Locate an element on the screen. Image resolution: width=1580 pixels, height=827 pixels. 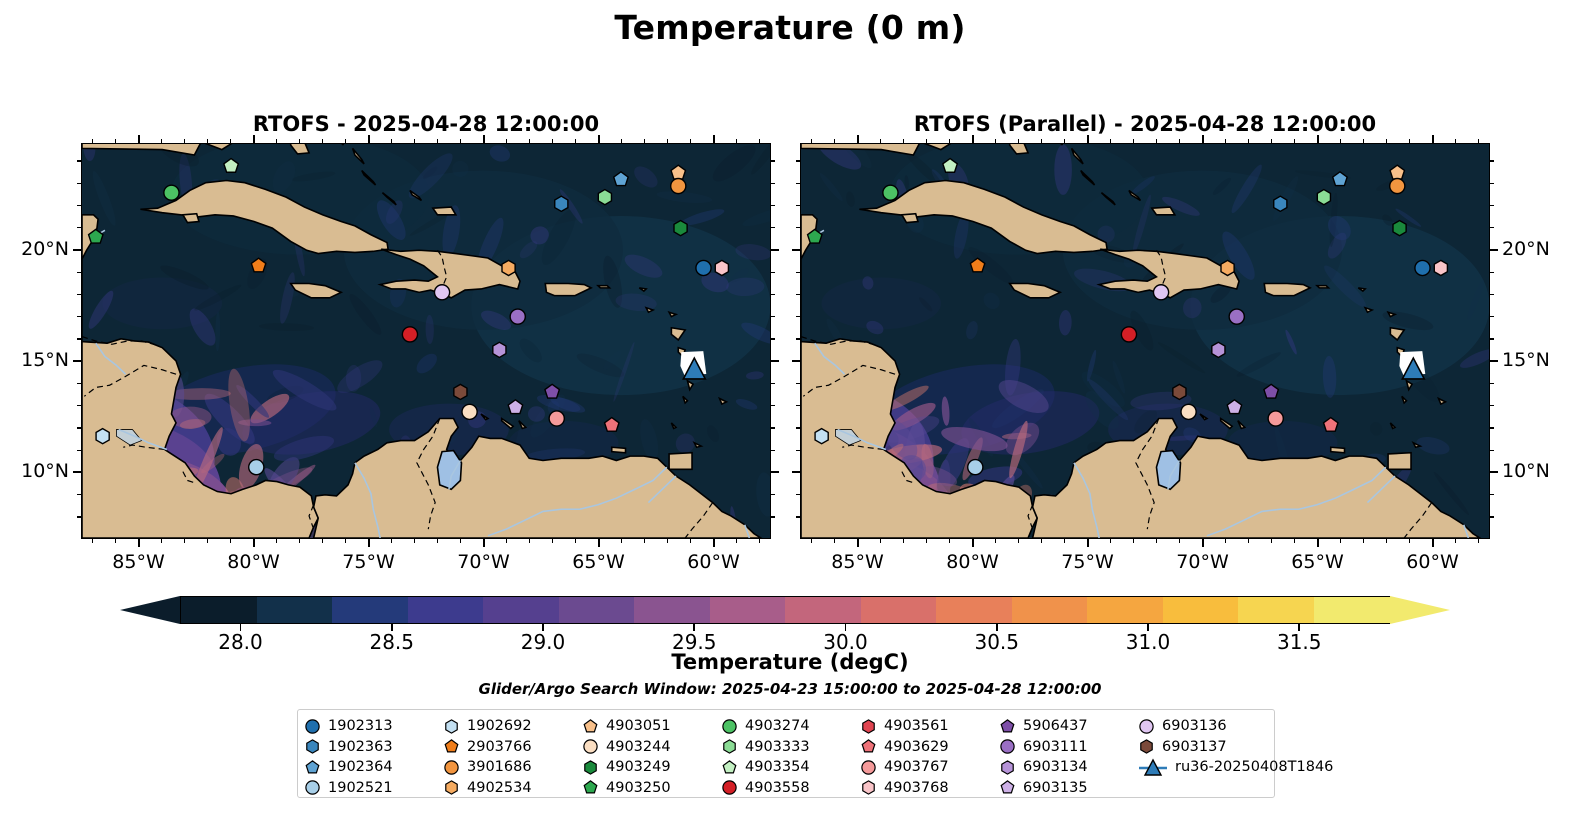
legend-item: 4903561 is located at coordinates (929, 726).